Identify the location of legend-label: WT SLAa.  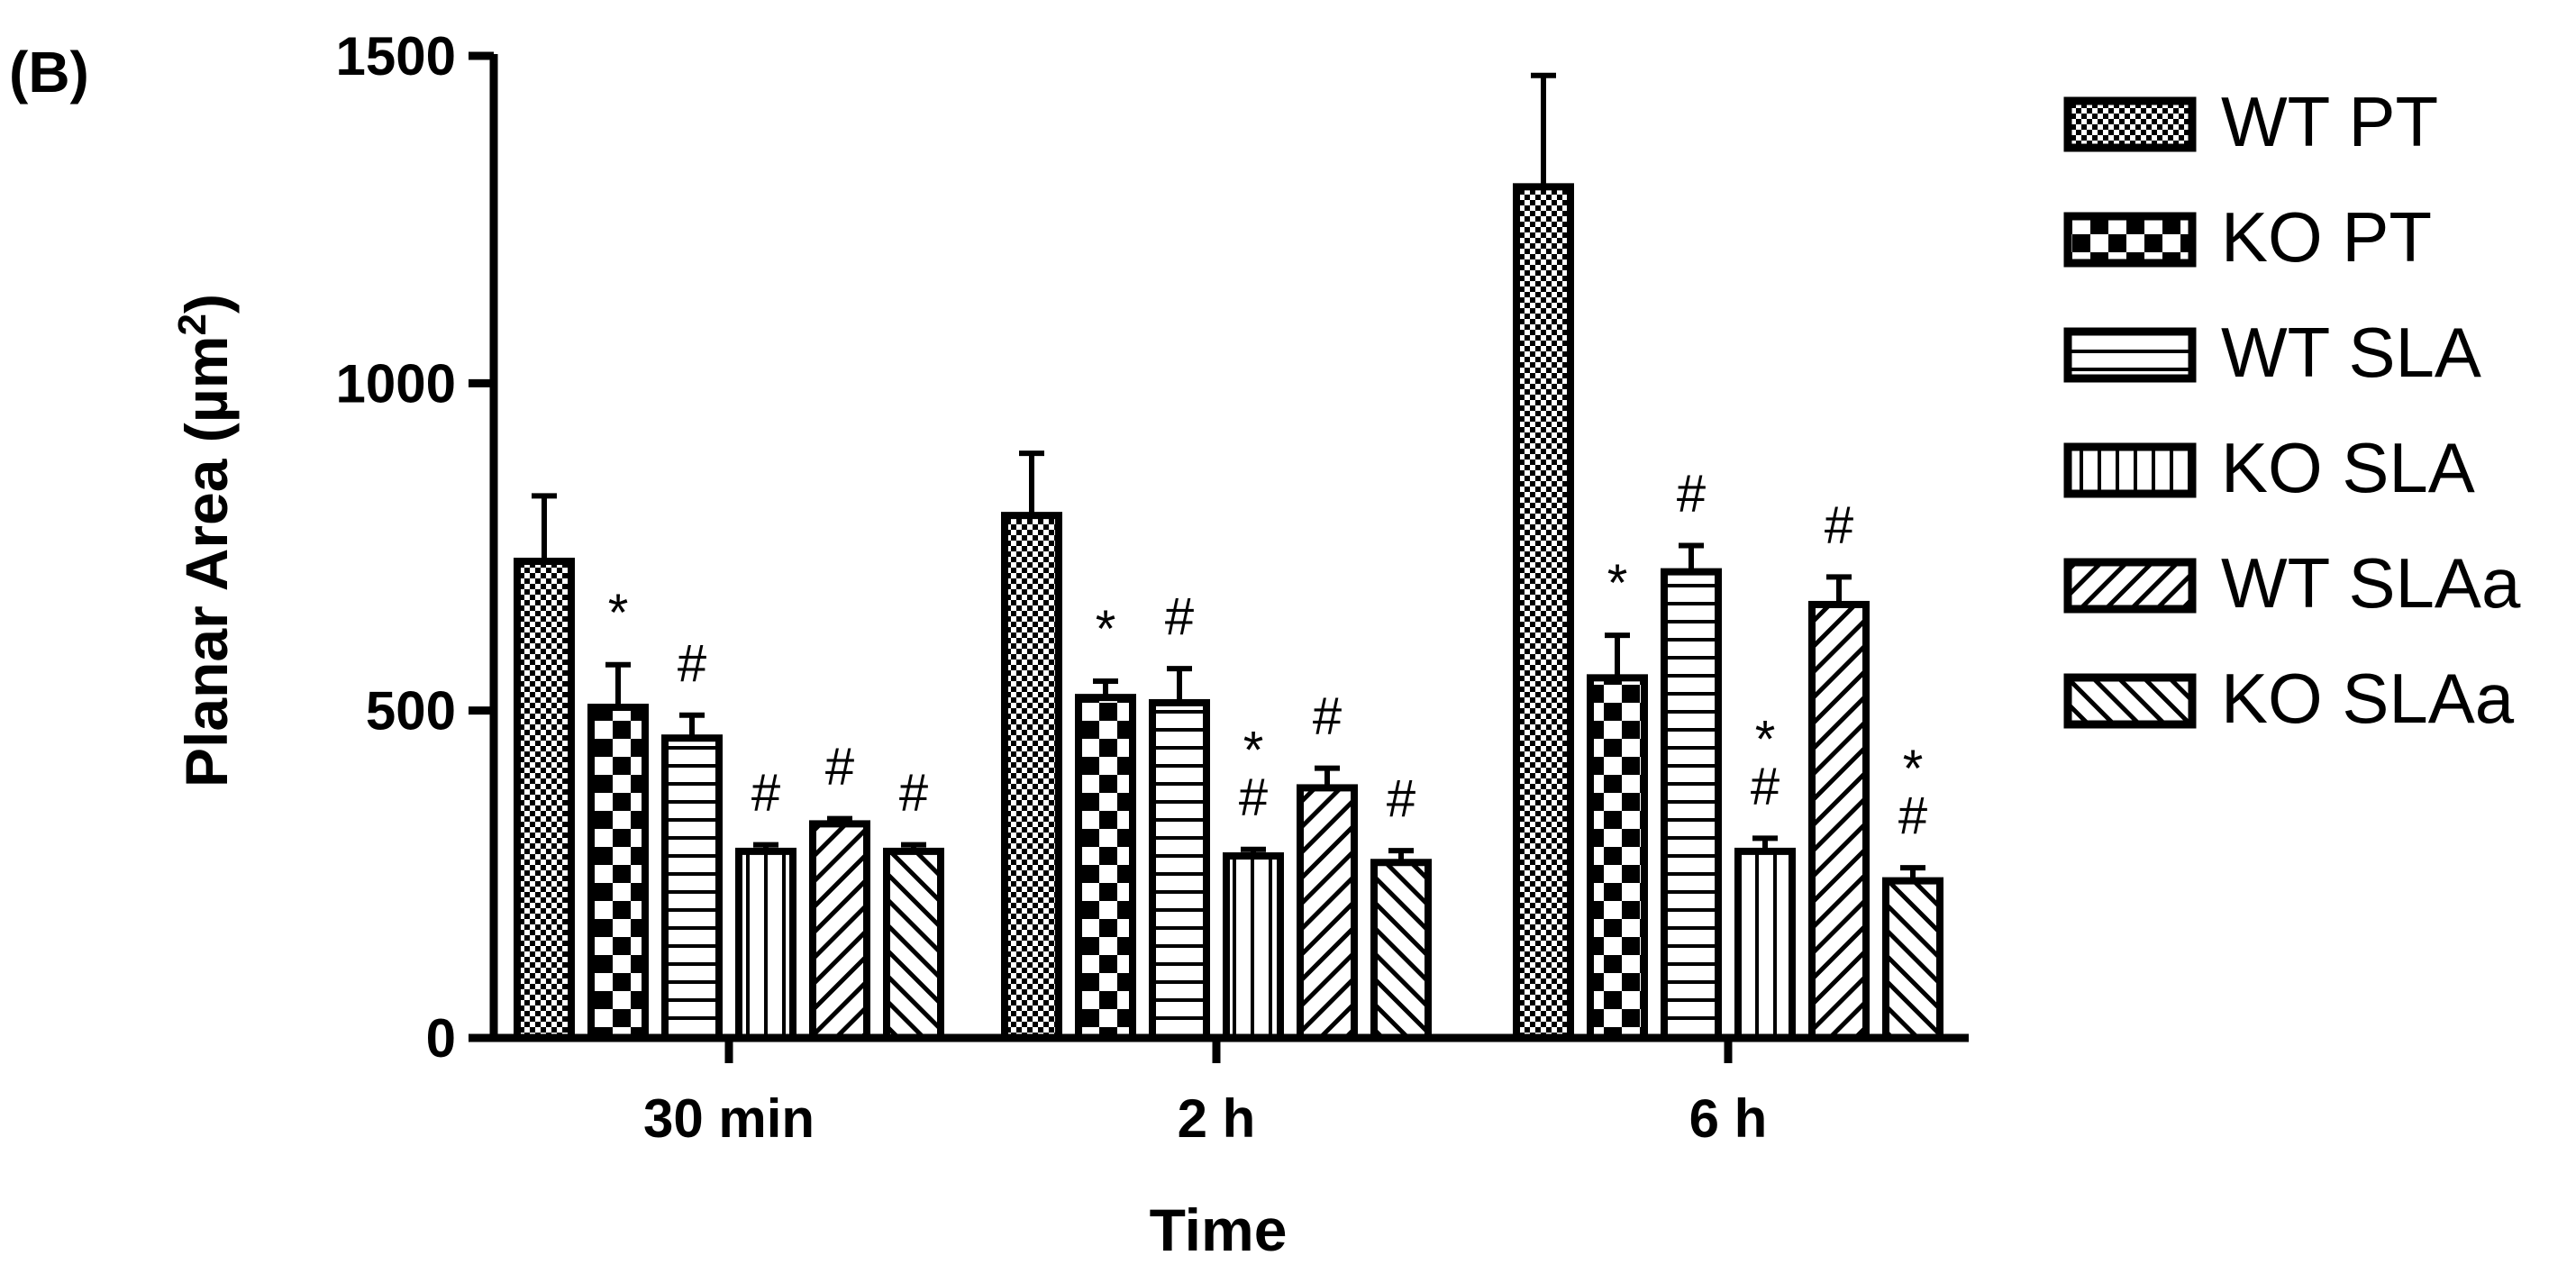
(2371, 583).